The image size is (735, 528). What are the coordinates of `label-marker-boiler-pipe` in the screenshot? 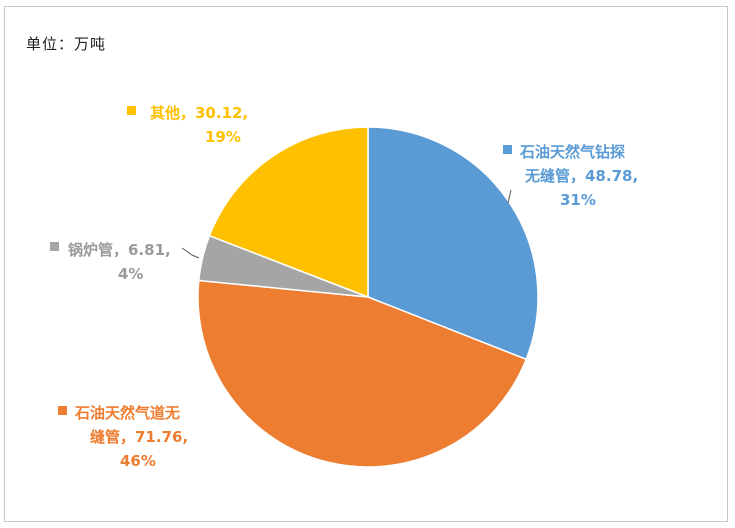 It's located at (54, 246).